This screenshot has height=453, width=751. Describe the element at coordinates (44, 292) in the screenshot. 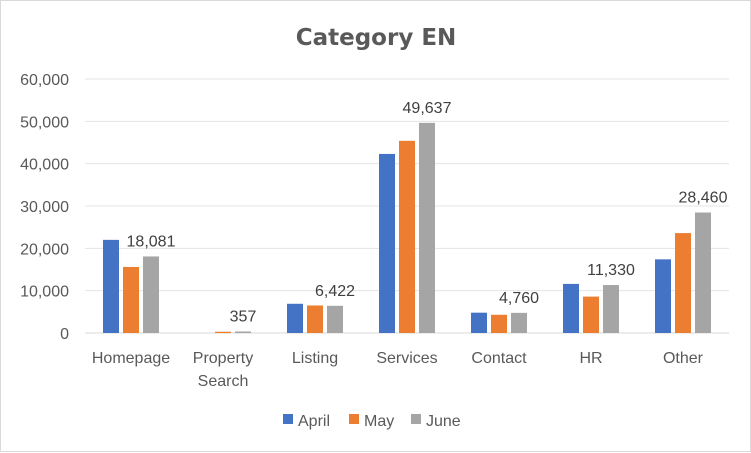

I see `y-tick-label: 10,000` at that location.